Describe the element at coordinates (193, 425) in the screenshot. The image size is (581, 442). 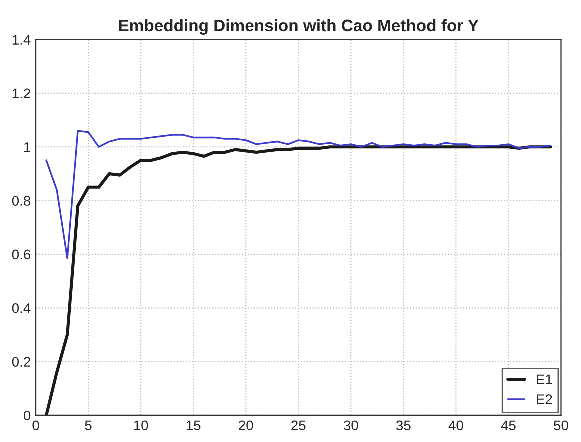
I see `x-tick-label: 15` at that location.